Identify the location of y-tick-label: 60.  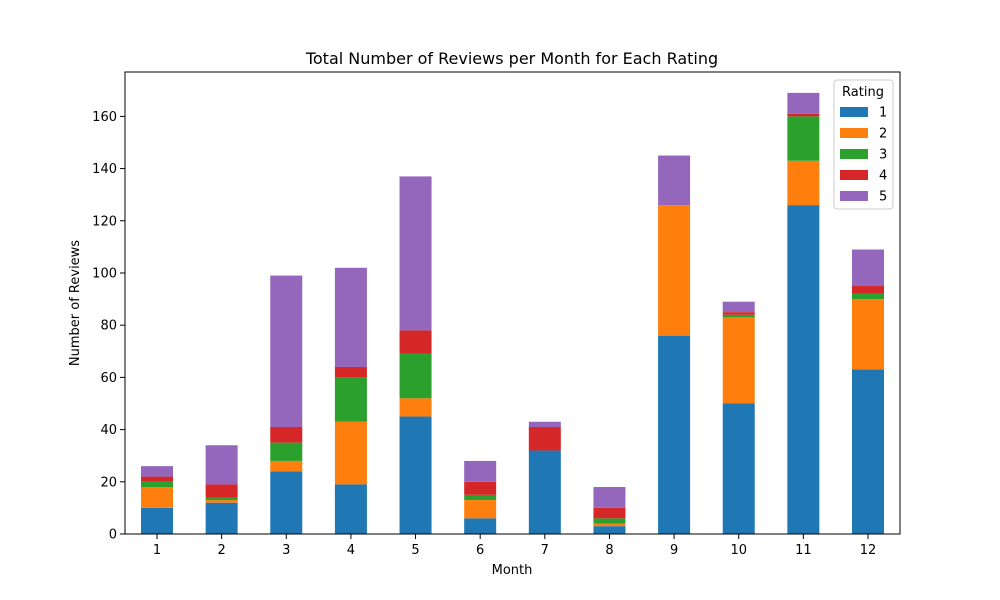
(108, 378).